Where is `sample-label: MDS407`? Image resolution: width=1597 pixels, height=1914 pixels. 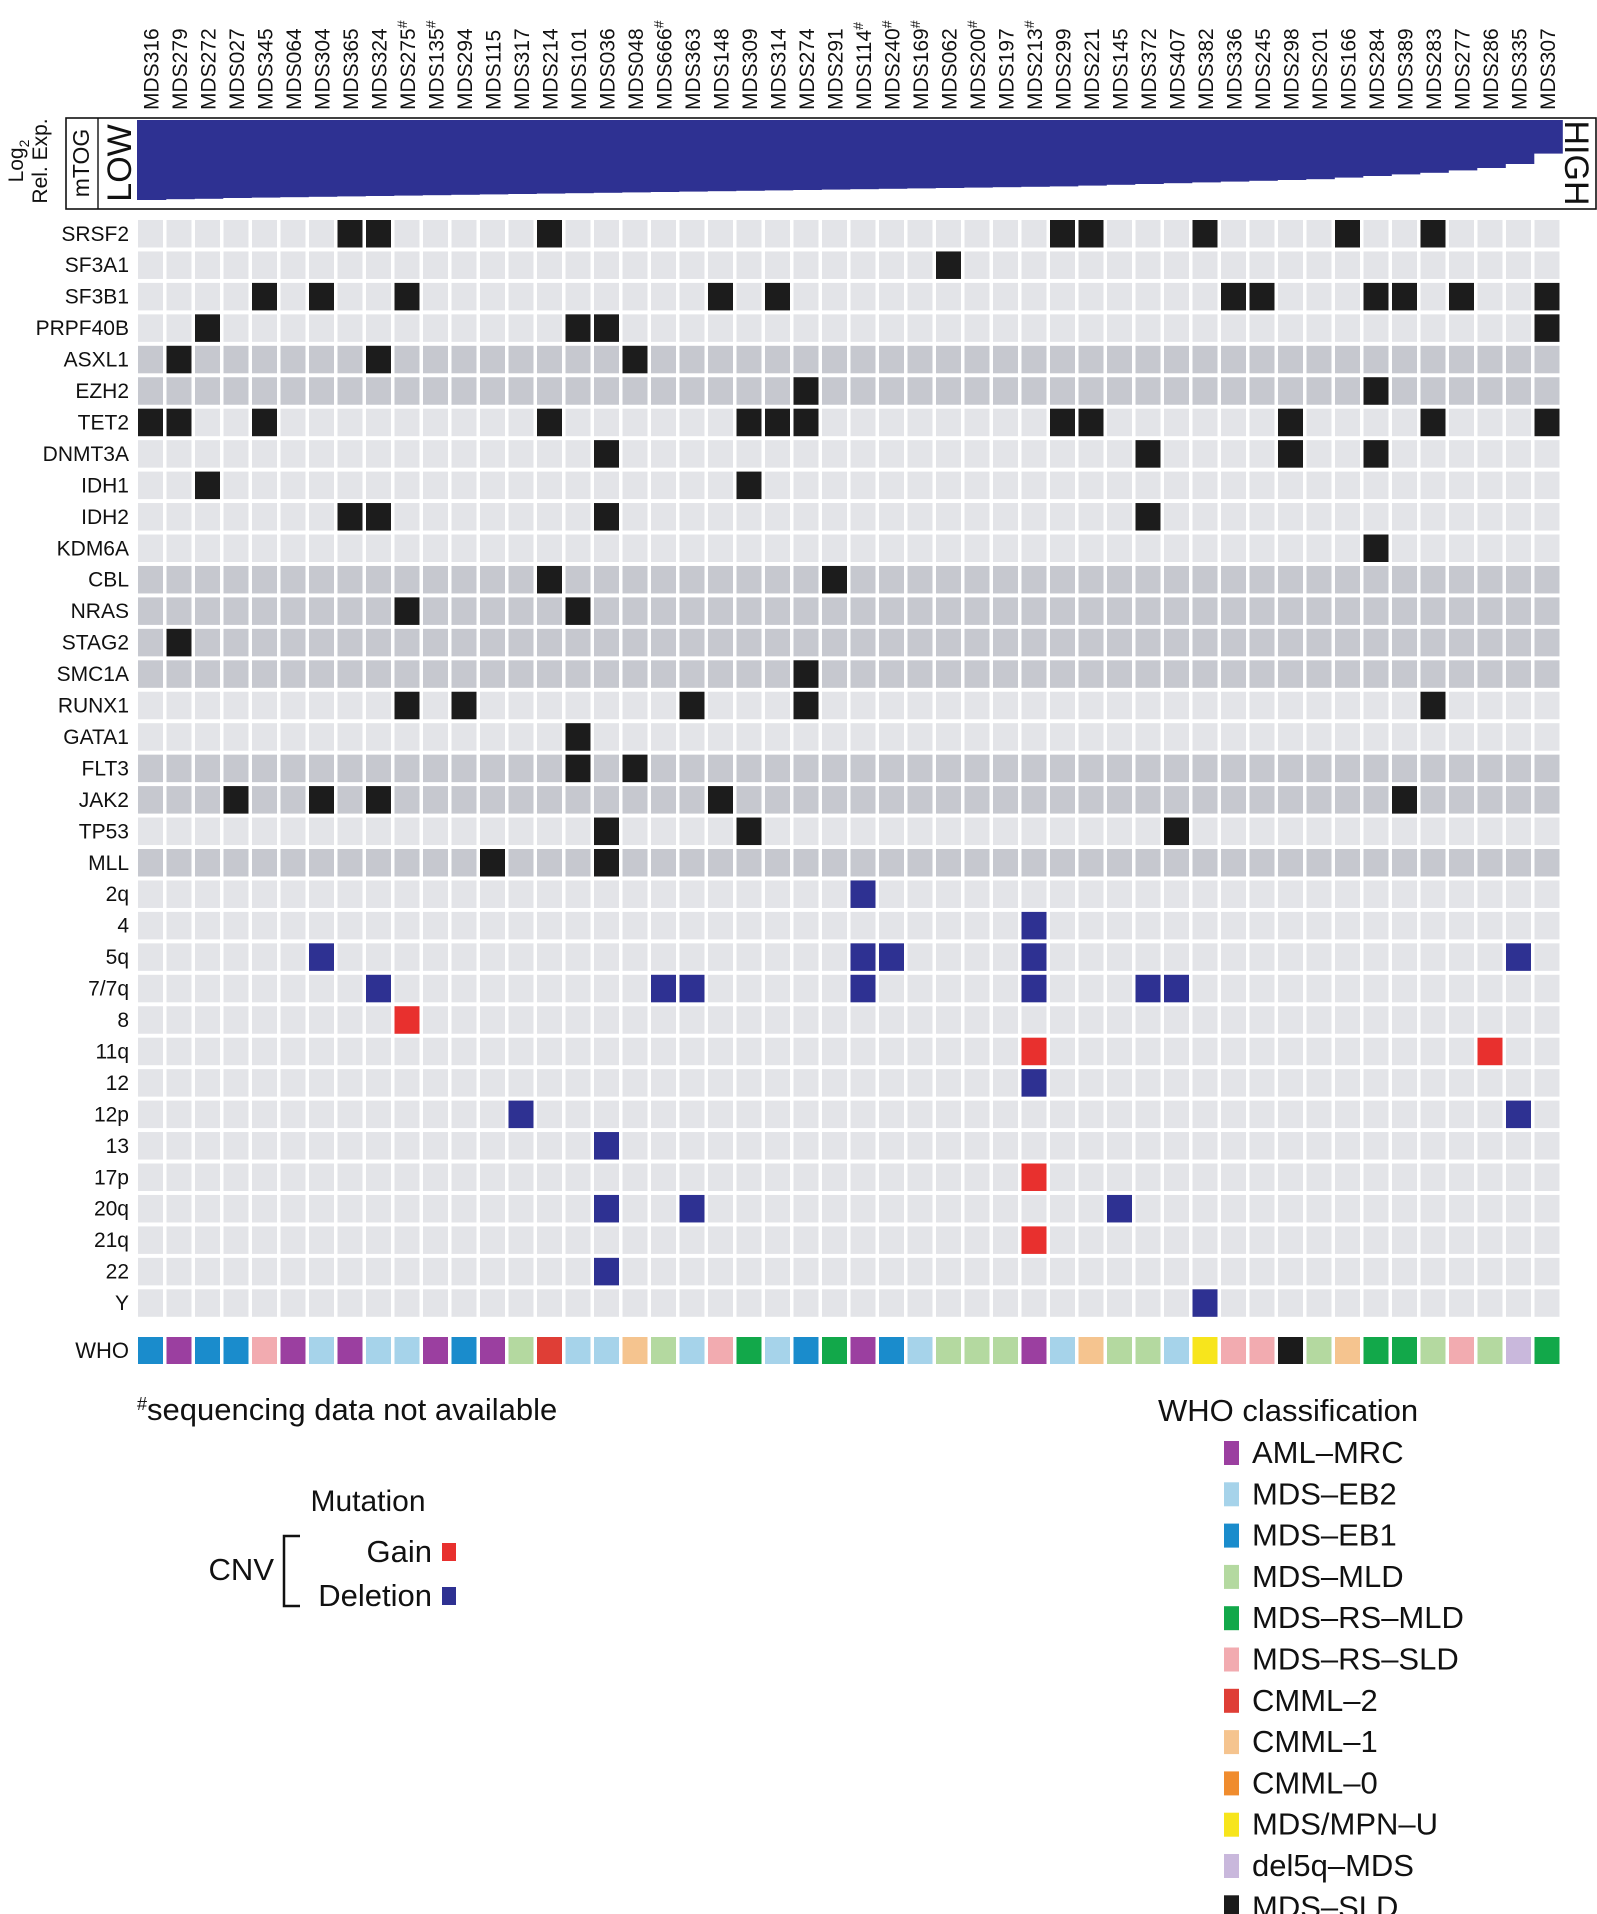 sample-label: MDS407 is located at coordinates (1178, 69).